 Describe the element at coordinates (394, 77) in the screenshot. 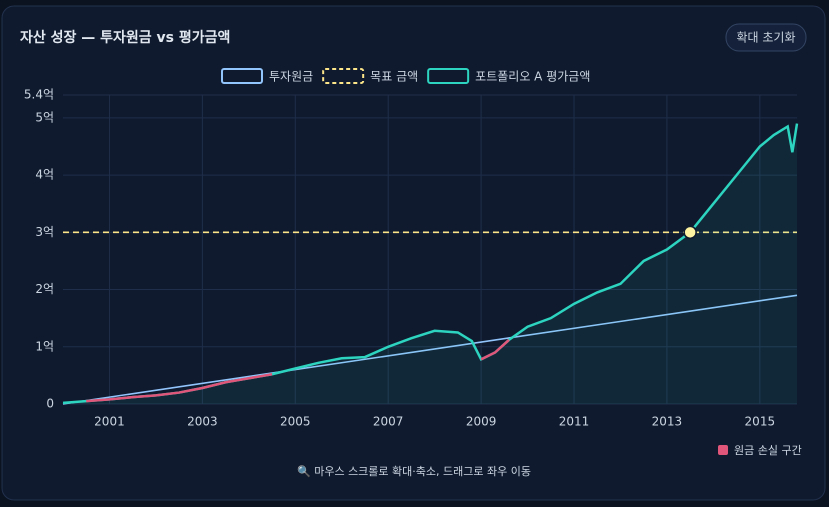

I see `legend-label: 목표 금액` at that location.